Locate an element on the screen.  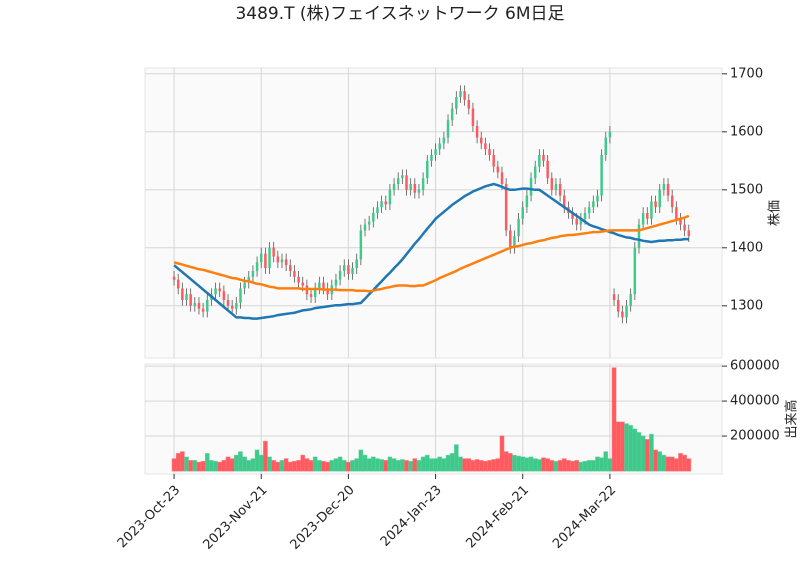
y-axis-label: 出来高 is located at coordinates (792, 418).